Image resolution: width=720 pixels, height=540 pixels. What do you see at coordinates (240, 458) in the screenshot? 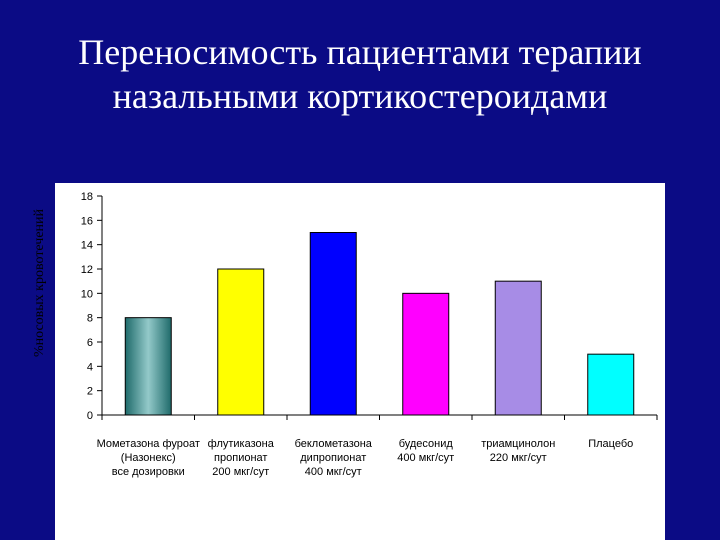
I see `category-label: флутиказона пропионат 200 мкг/сут` at bounding box center [240, 458].